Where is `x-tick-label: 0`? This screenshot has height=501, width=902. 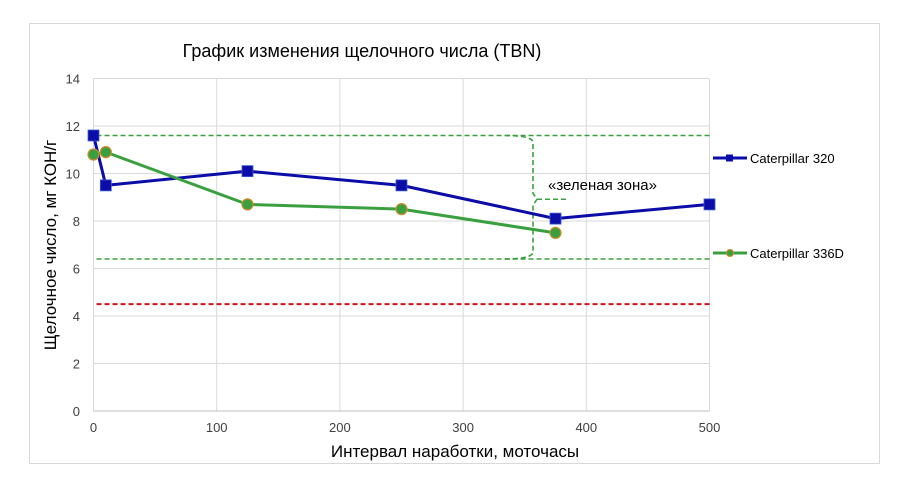 x-tick-label: 0 is located at coordinates (93, 427).